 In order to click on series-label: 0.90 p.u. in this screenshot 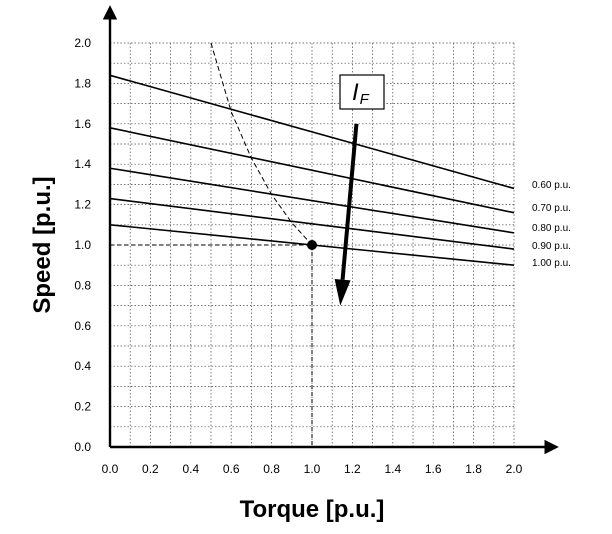, I will do `click(551, 246)`.